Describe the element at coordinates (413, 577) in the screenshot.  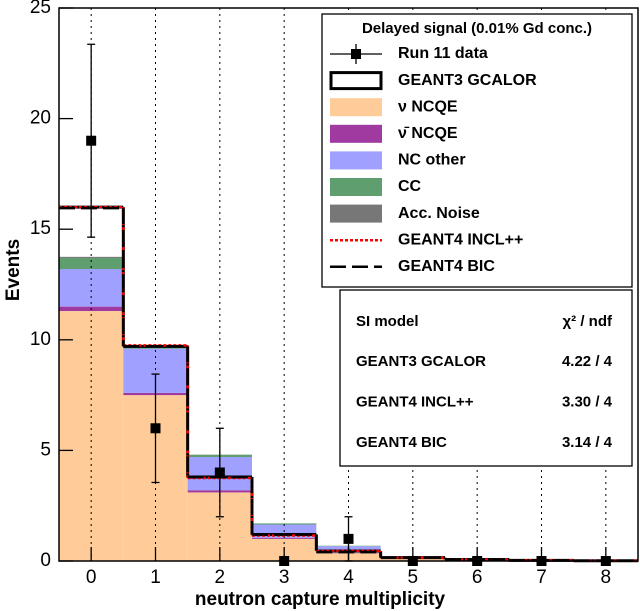
I see `x-tick-label: 5` at that location.